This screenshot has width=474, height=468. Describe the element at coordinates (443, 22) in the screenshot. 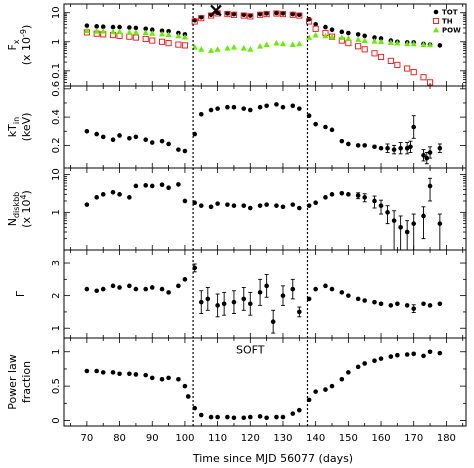

I see `legend-item-th: TH` at that location.